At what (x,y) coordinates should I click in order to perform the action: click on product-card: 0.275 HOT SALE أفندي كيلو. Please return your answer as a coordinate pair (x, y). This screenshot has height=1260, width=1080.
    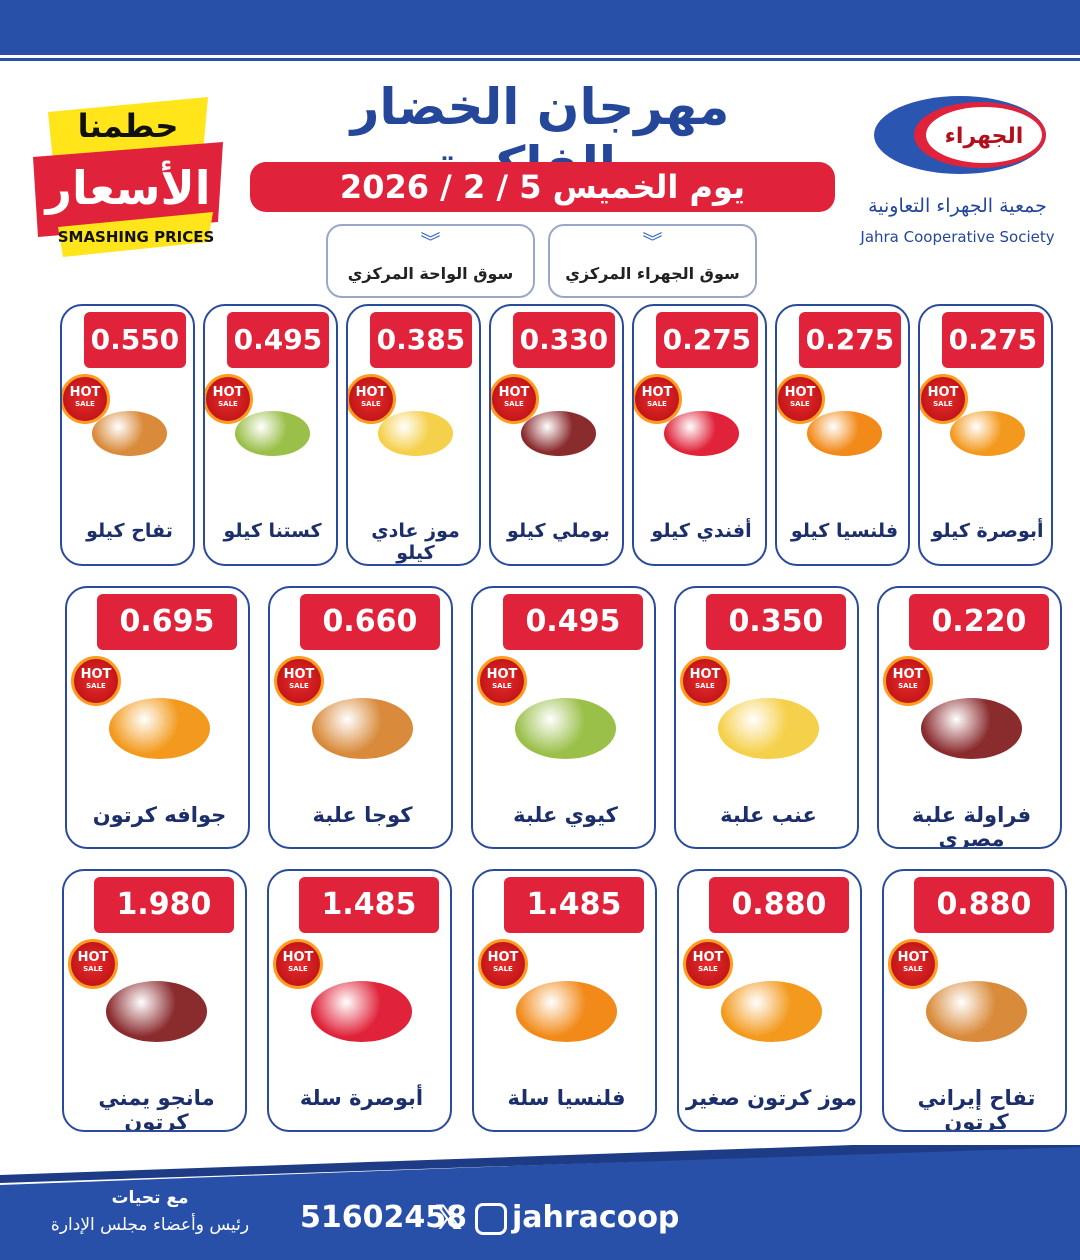
    Looking at the image, I should click on (699, 435).